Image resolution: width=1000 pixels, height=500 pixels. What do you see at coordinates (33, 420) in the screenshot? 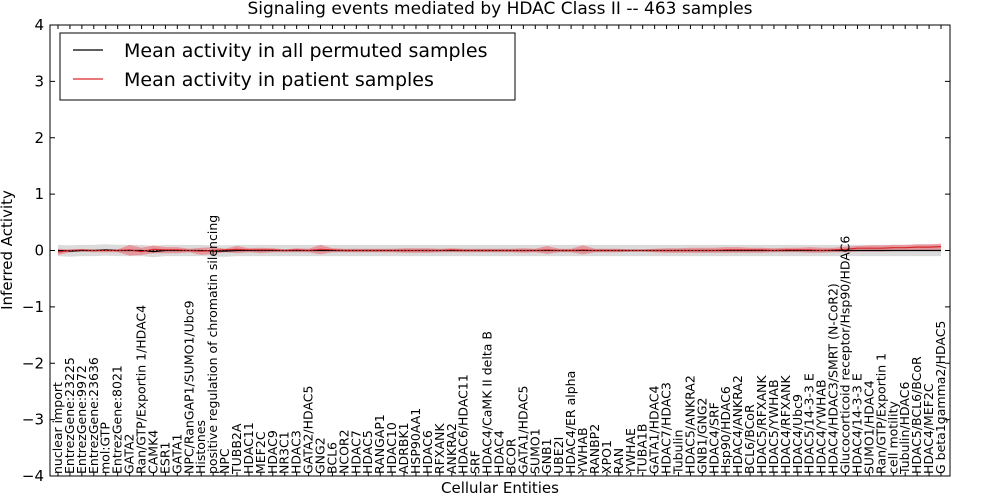
I see `y-tick-label: −3` at bounding box center [33, 420].